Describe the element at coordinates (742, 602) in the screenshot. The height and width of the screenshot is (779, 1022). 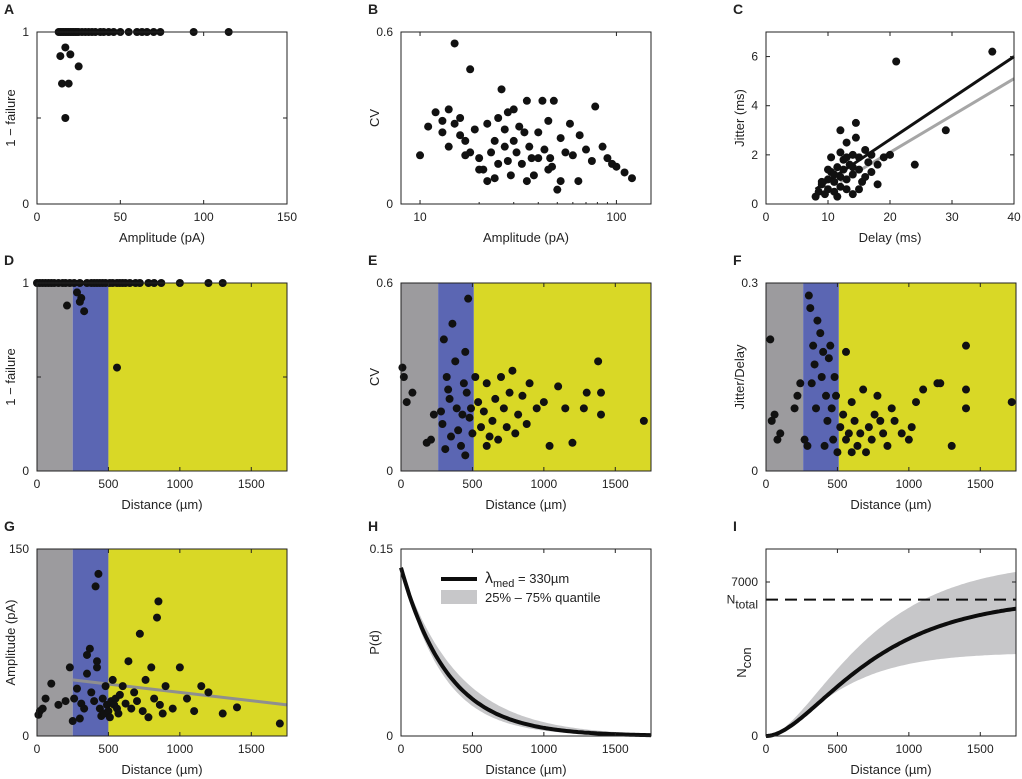
I see `ntotal-label: Ntotal` at that location.